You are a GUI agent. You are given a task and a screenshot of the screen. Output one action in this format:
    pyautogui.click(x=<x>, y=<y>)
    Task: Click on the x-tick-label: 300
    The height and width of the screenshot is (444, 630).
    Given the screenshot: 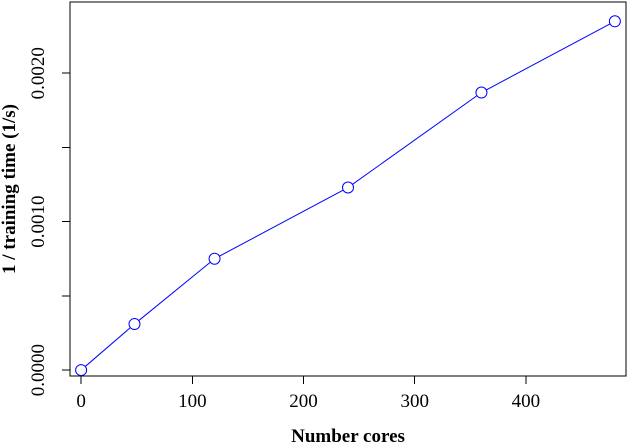 What is the action you would take?
    pyautogui.click(x=414, y=401)
    